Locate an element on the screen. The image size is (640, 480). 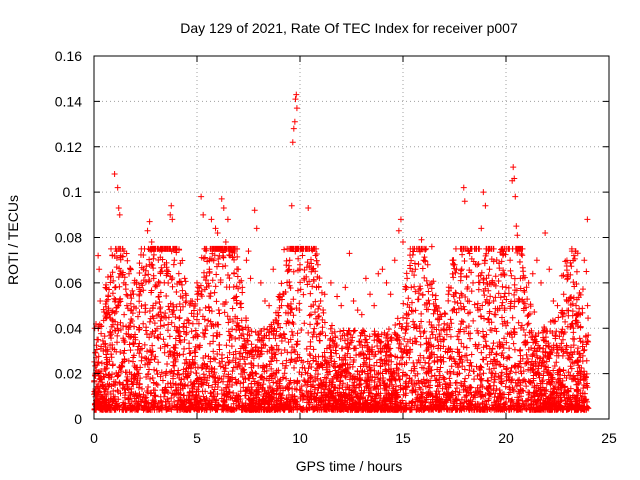
y-tick-label: 0.04 is located at coordinates (68, 328).